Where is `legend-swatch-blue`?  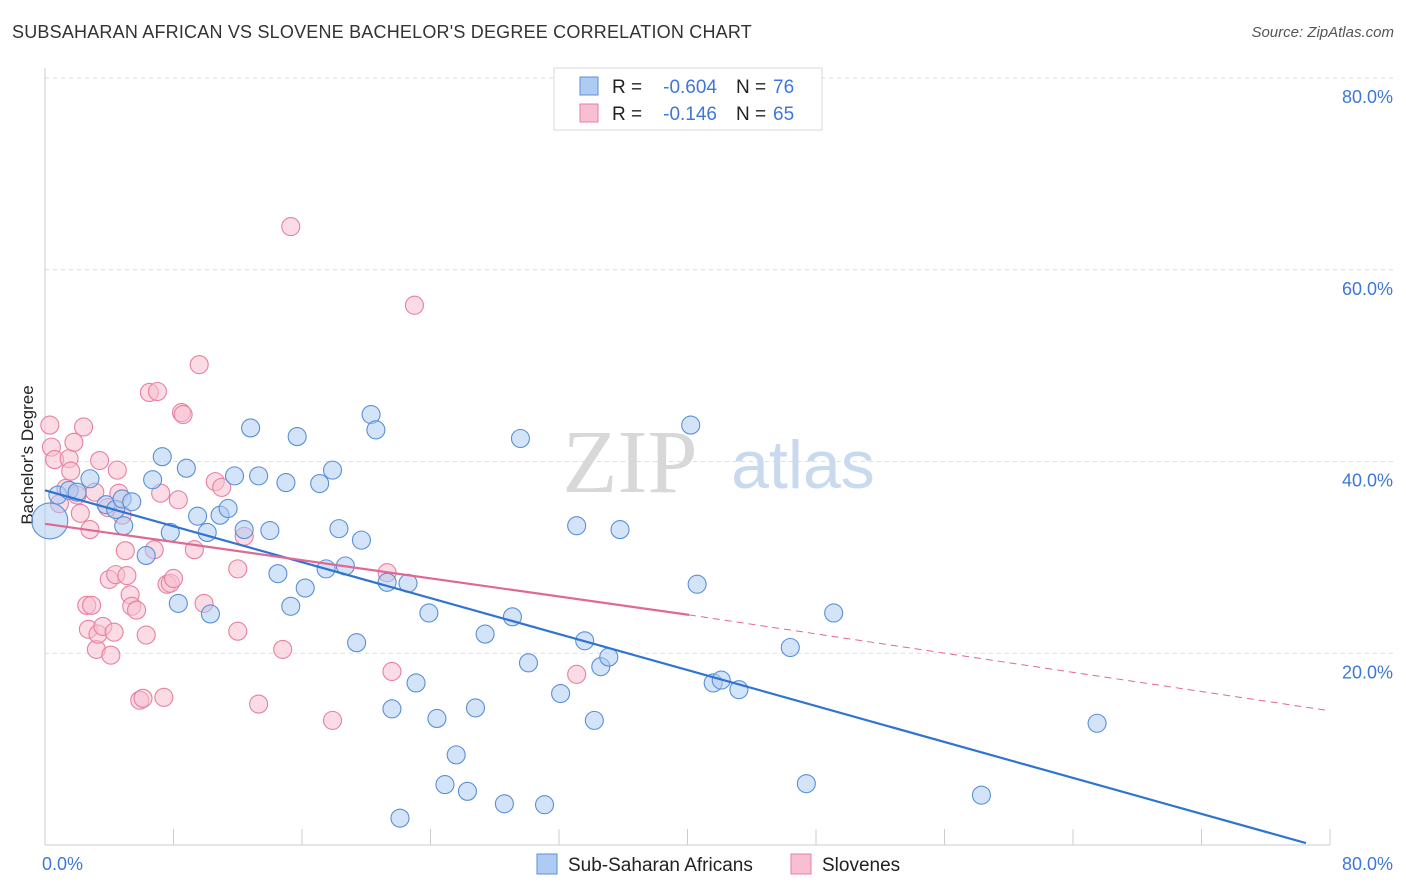
legend-swatch-blue is located at coordinates (547, 864).